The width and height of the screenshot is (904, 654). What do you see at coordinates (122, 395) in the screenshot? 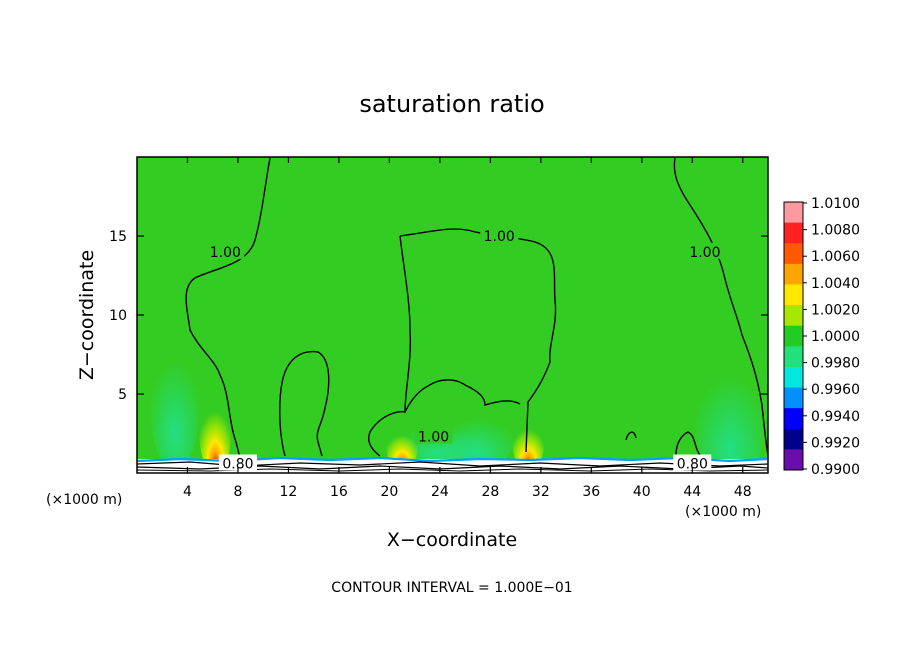
I see `y-tick-label: 5` at bounding box center [122, 395].